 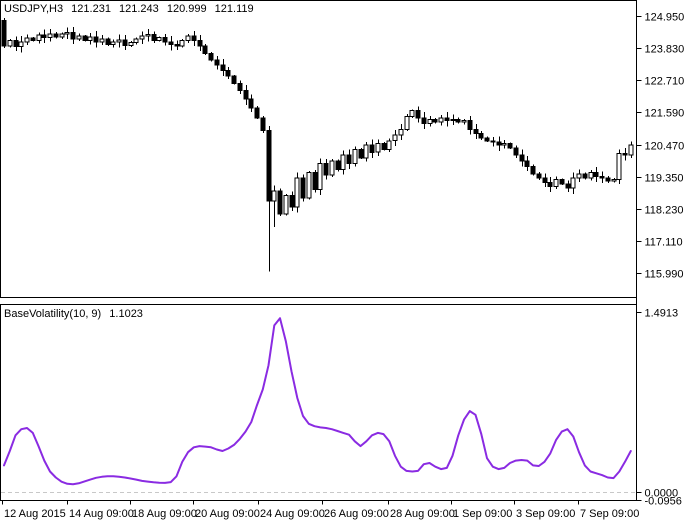 What do you see at coordinates (356, 514) in the screenshot?
I see `time-axis-label: 26 Aug 09:00` at bounding box center [356, 514].